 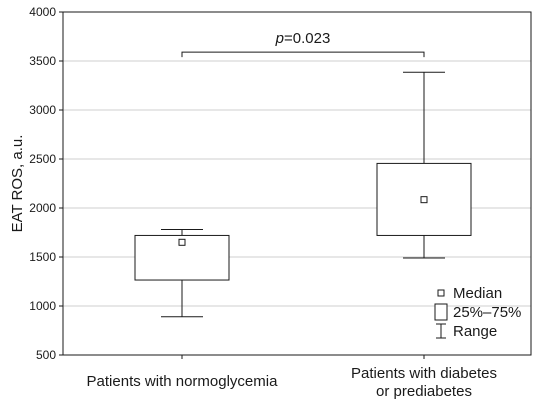 What do you see at coordinates (441, 331) in the screenshot?
I see `legend-range-icon` at bounding box center [441, 331].